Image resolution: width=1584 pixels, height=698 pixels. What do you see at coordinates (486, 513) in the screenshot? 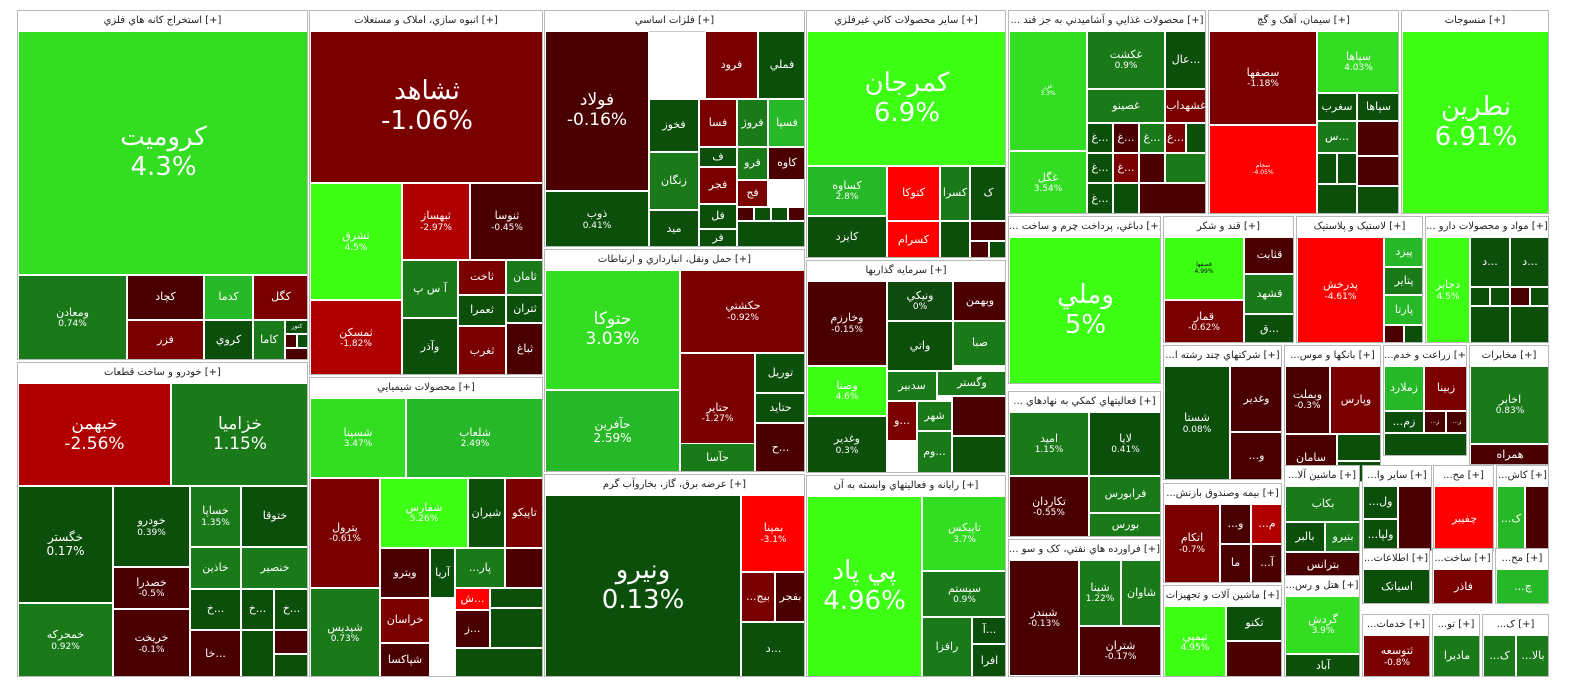
I see `treemap-cell: شيران` at bounding box center [486, 513].